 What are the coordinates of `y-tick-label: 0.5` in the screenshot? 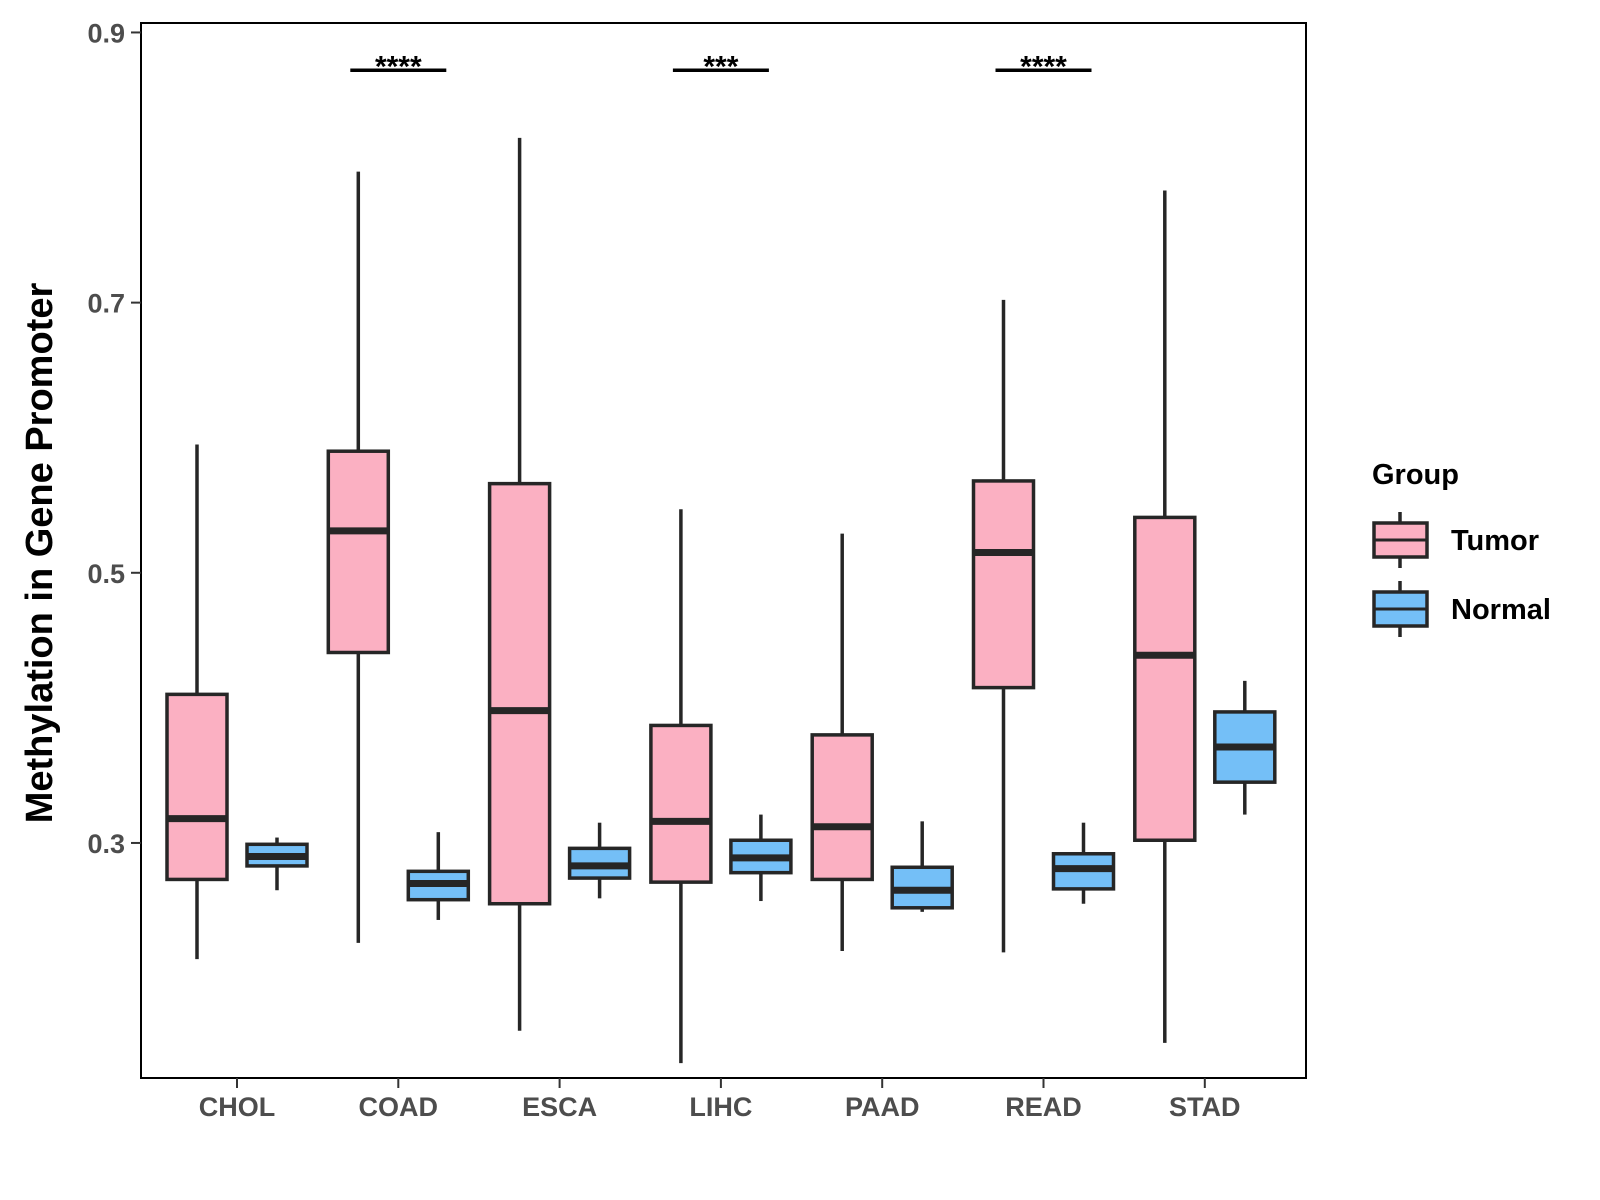 It's located at (106, 574).